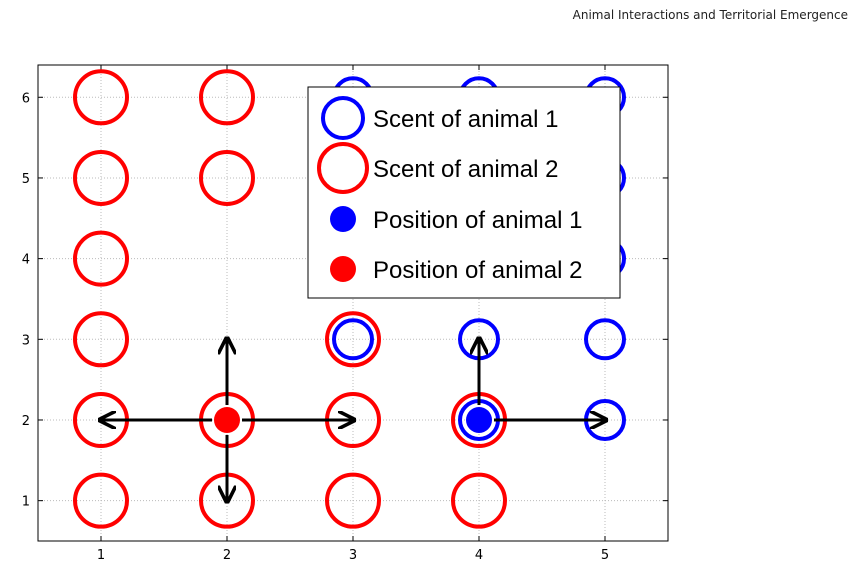 This screenshot has width=868, height=575. What do you see at coordinates (26, 502) in the screenshot?
I see `y-tick-label: 1` at bounding box center [26, 502].